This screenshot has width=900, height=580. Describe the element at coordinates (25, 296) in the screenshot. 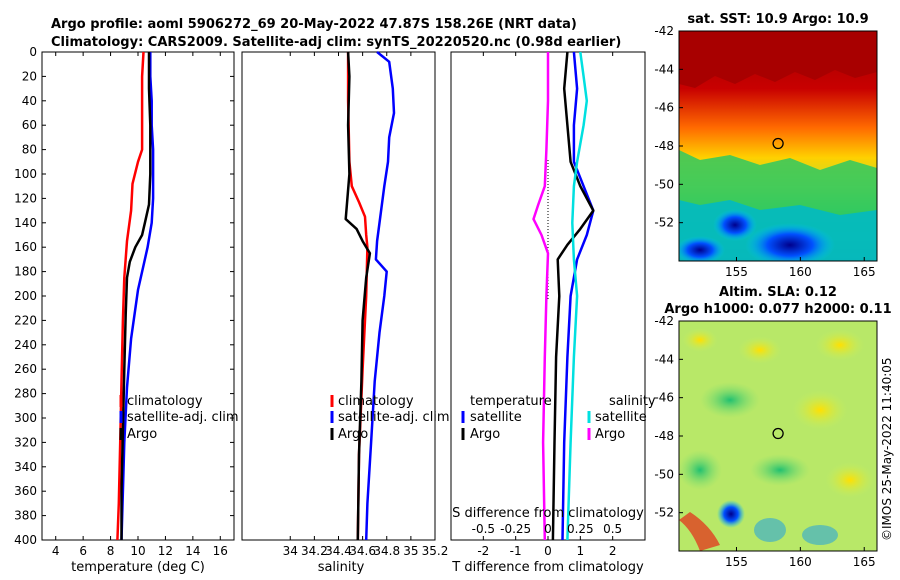

I see `depth-tick-label: 200` at that location.